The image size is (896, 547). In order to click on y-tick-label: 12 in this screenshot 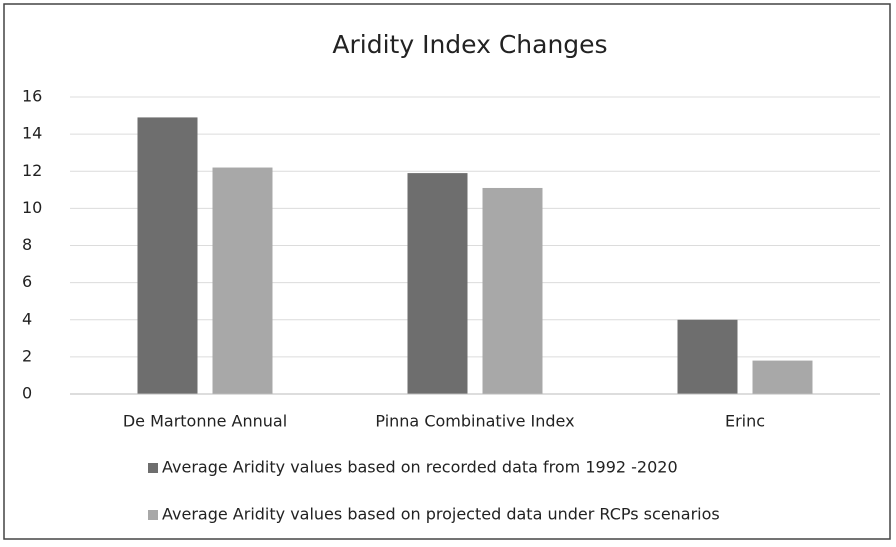, I will do `click(32, 170)`.